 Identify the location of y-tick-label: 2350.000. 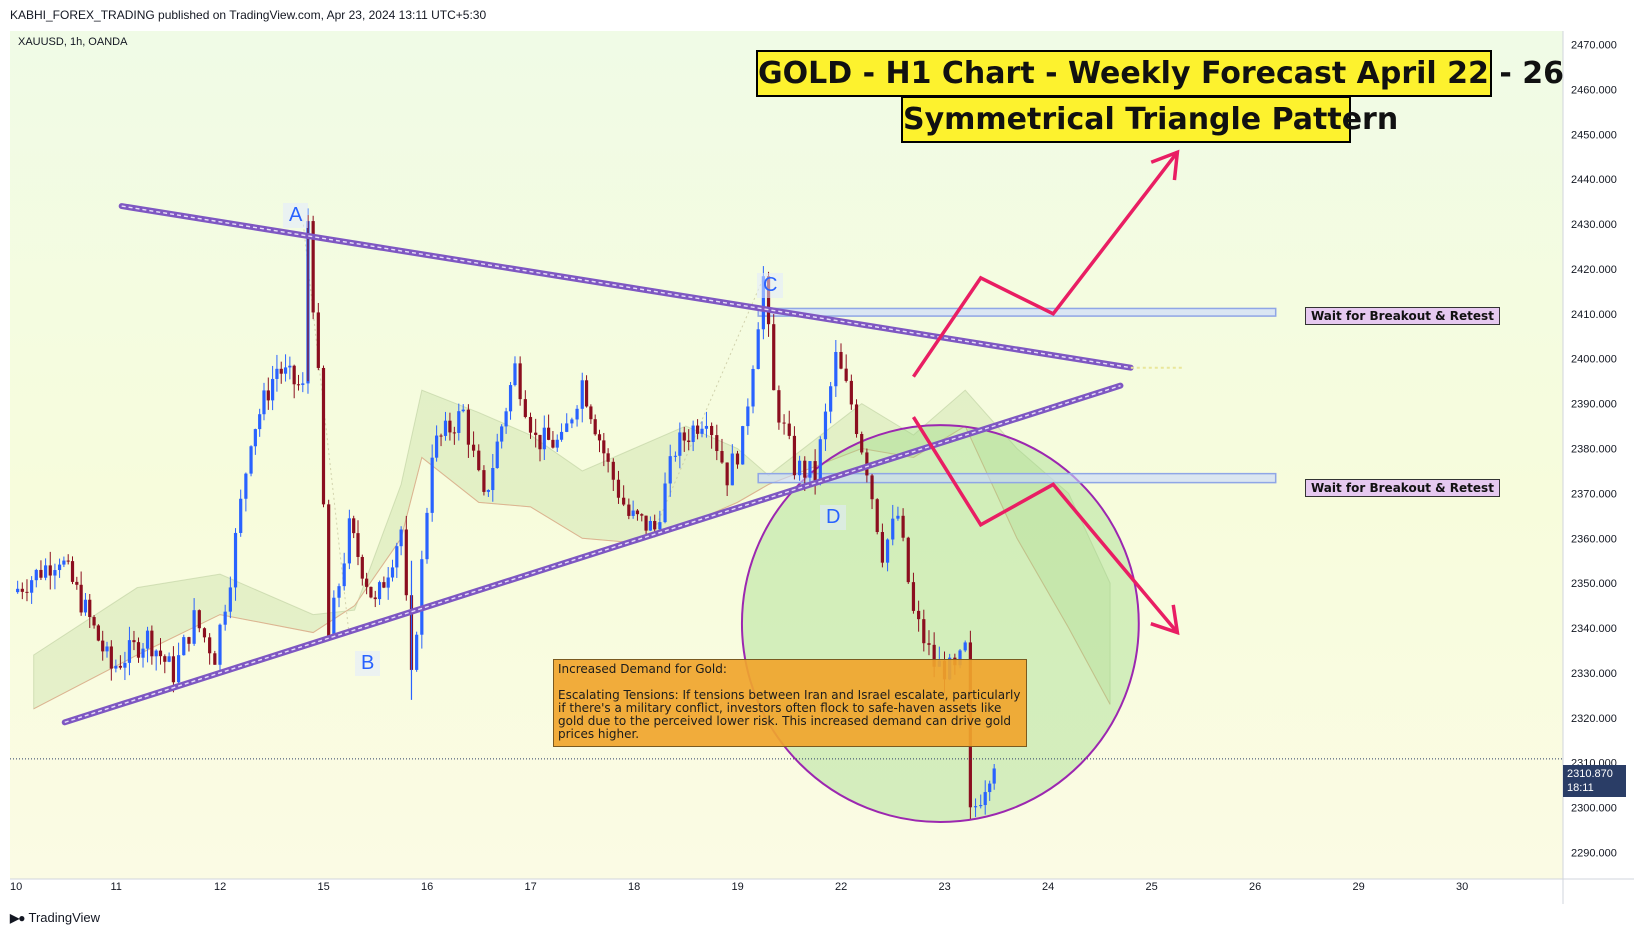
(1594, 584).